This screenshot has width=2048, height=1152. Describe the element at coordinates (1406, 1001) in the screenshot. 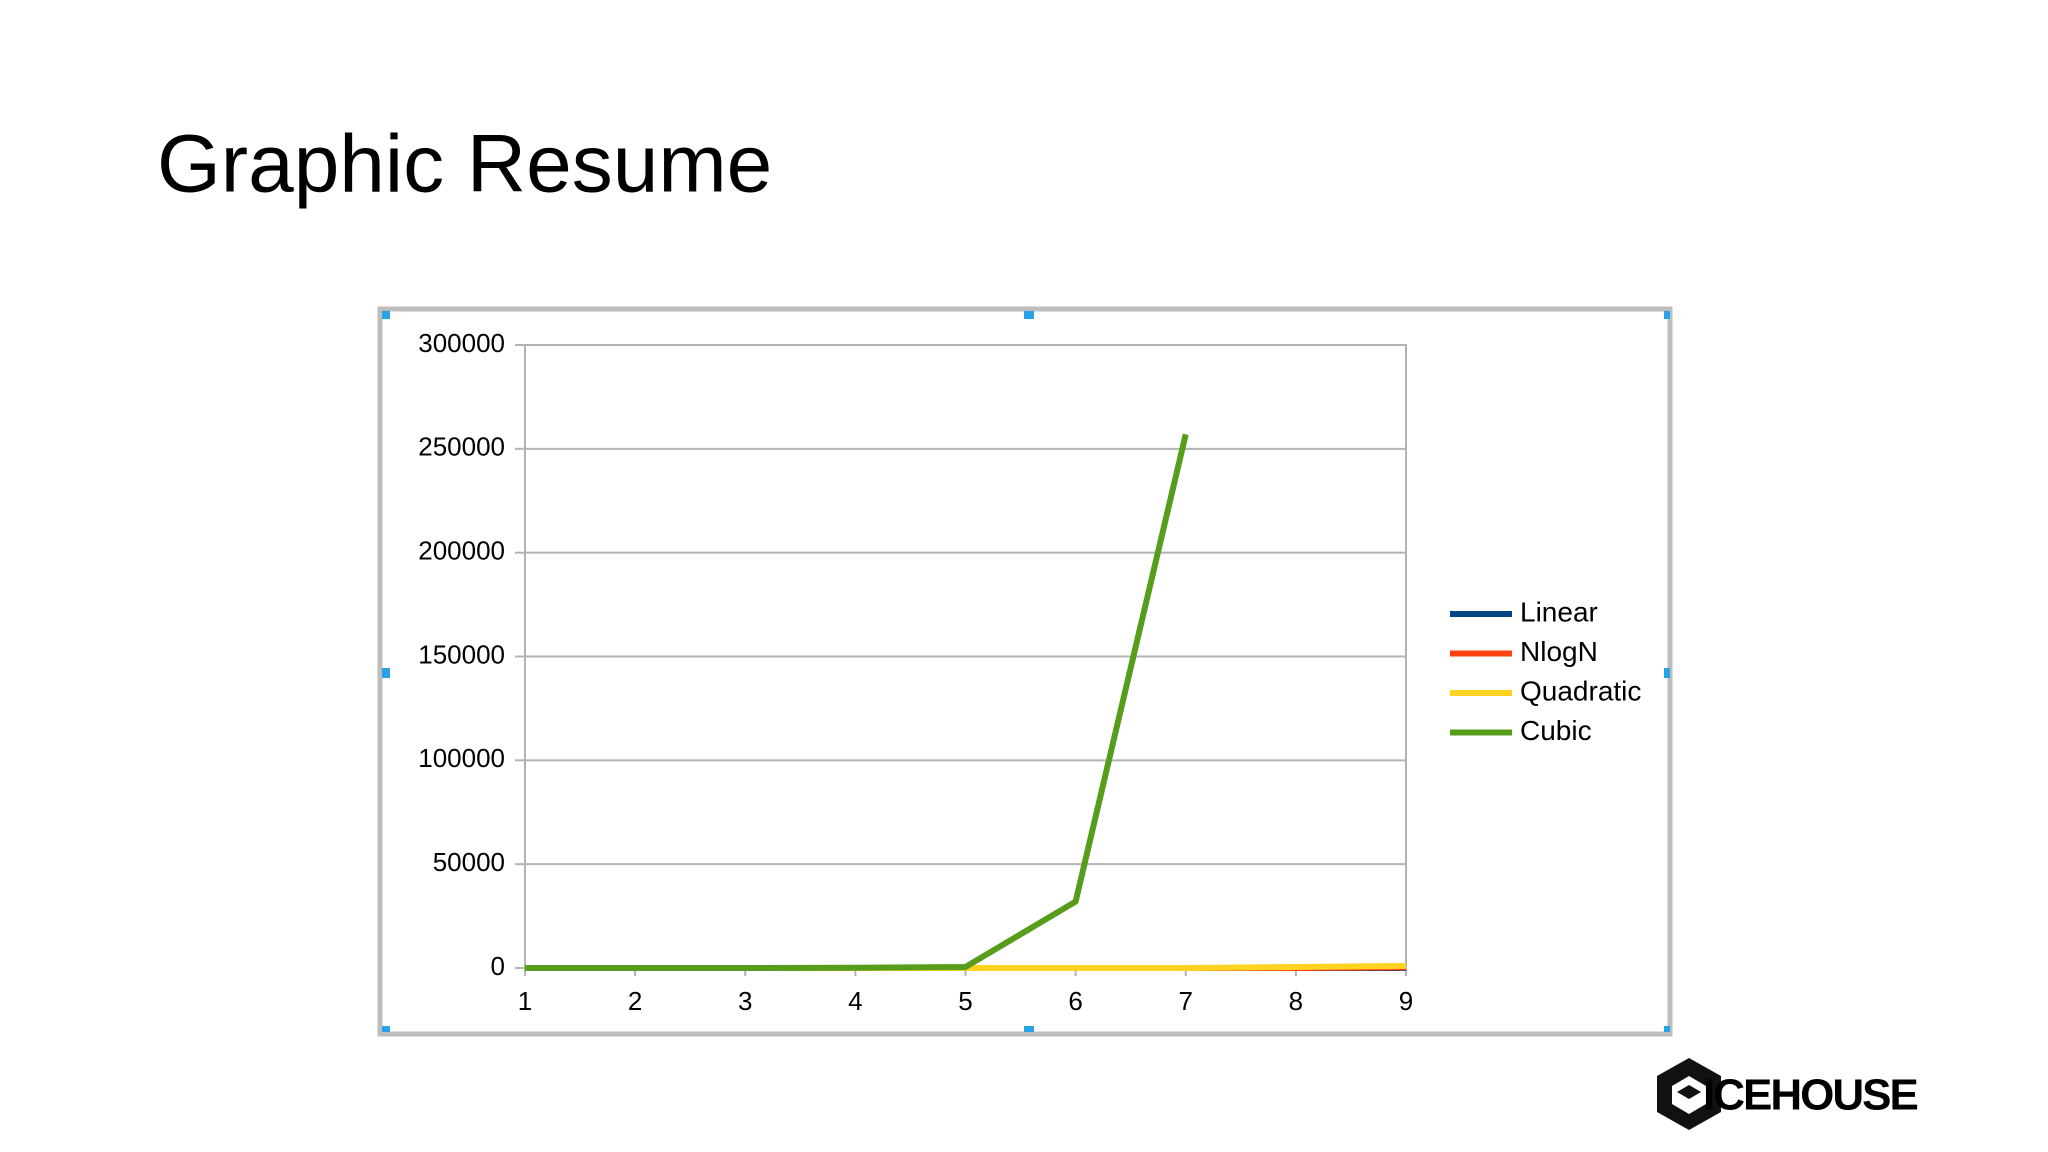

I see `x-tick-label: 9` at that location.